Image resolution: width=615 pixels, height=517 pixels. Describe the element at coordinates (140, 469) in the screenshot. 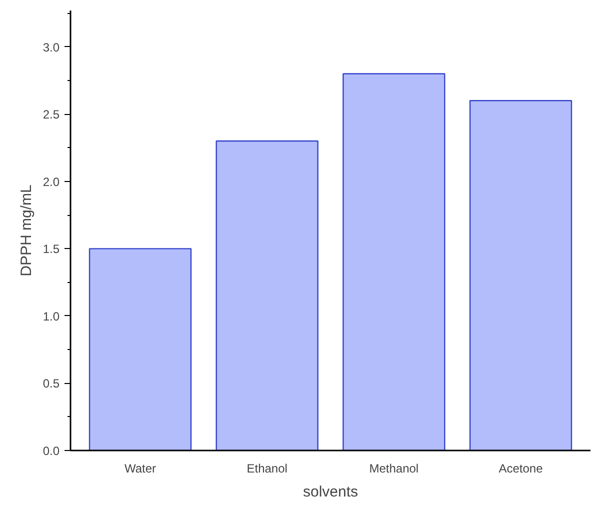

I see `x-tick-label: Water` at that location.